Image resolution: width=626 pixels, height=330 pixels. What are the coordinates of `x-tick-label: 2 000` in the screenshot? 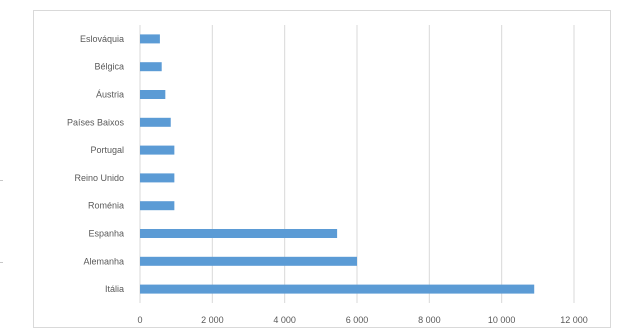 It's located at (212, 320).